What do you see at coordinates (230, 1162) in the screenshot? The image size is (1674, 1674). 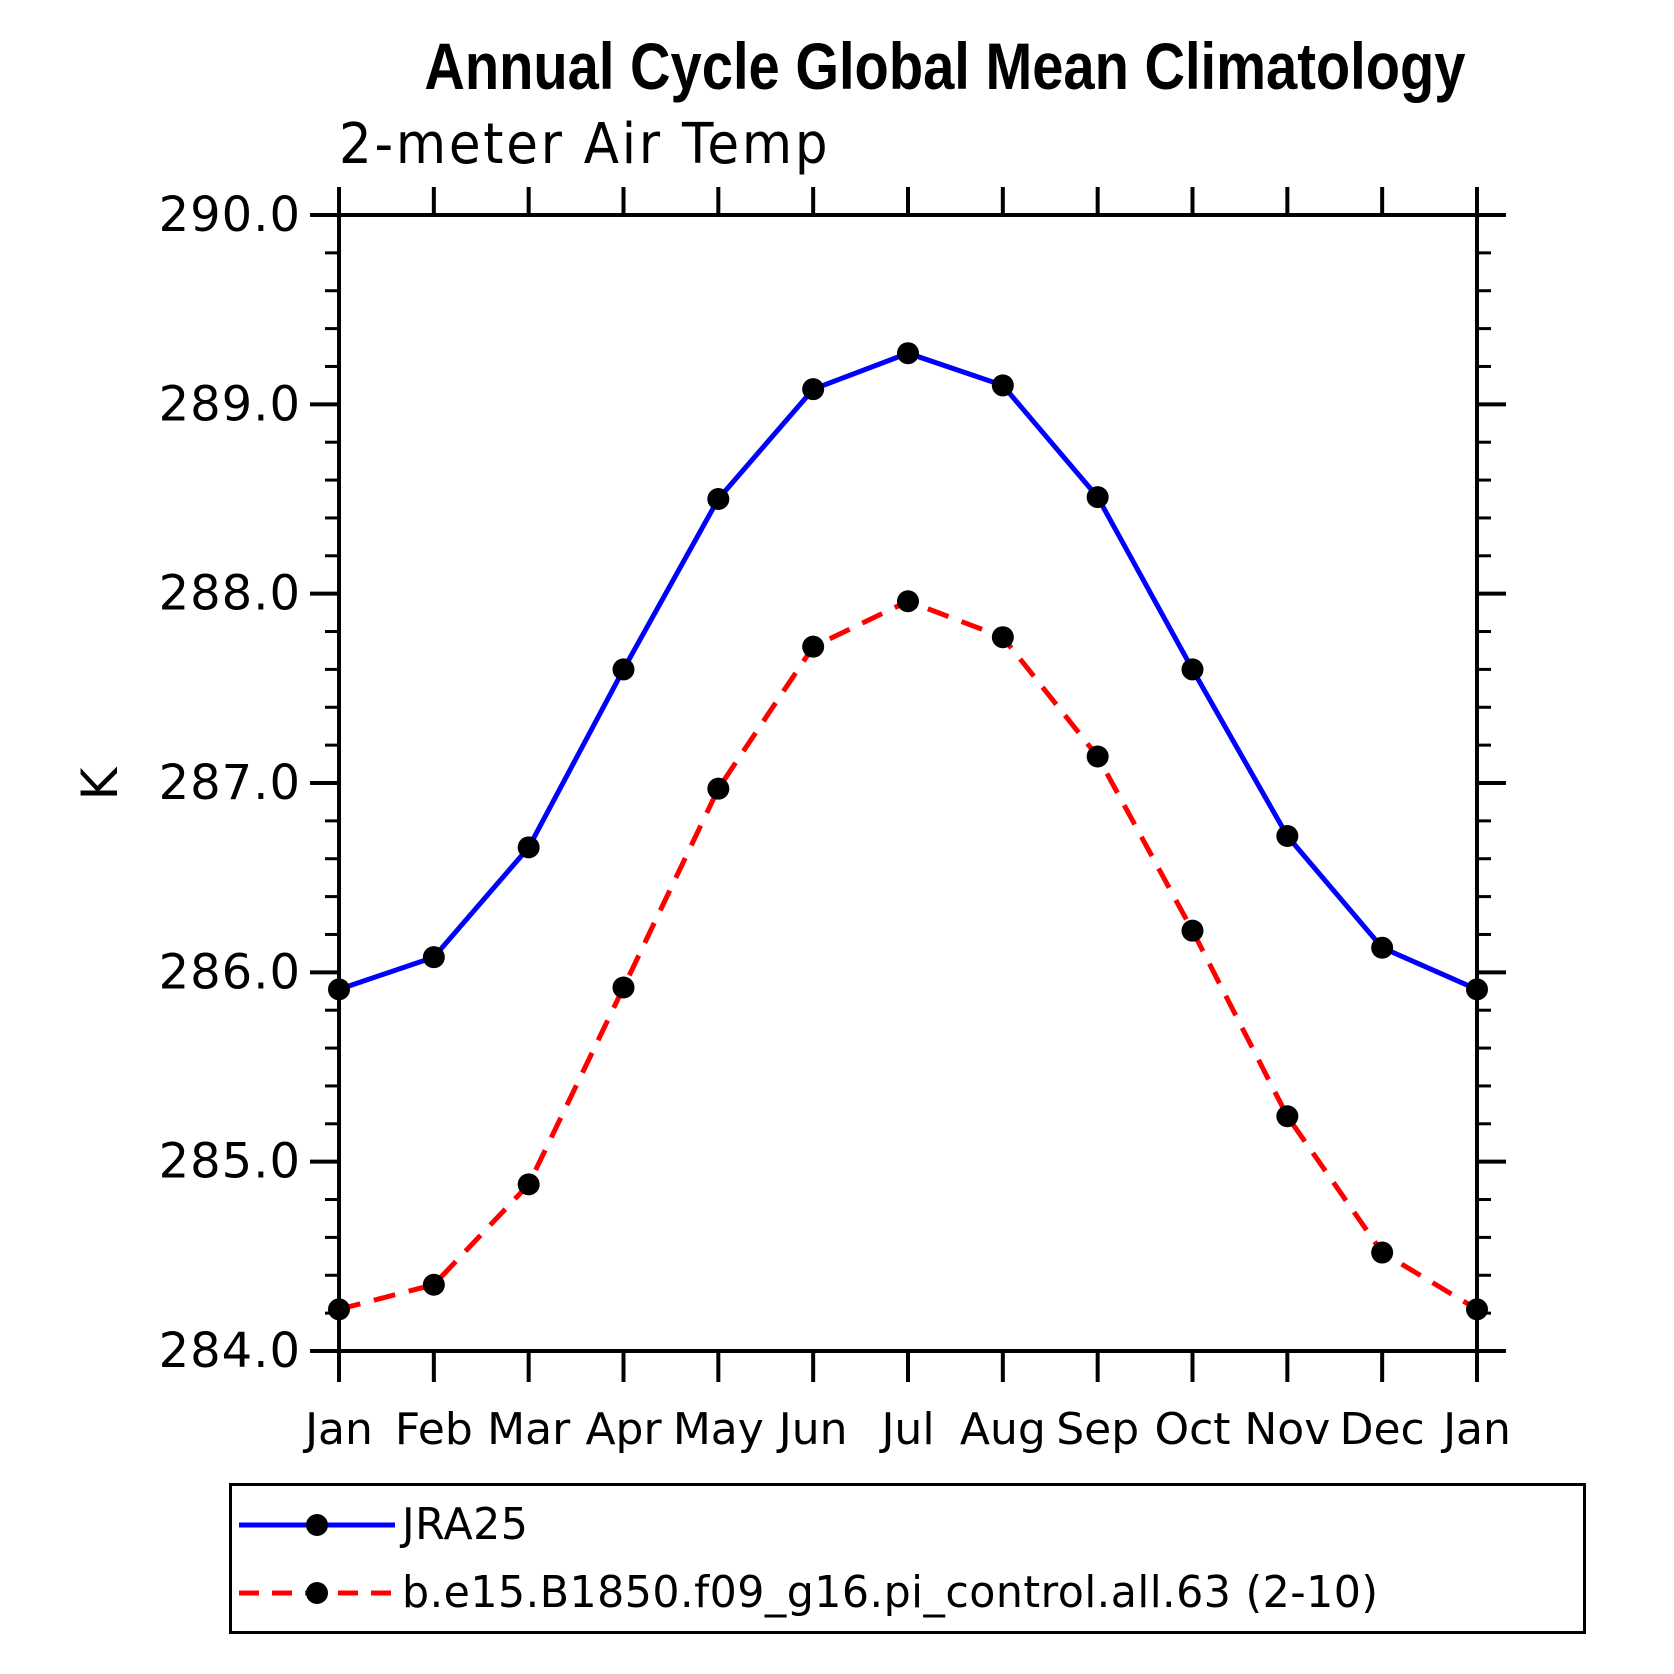 I see `y-tick-label: 285.0` at bounding box center [230, 1162].